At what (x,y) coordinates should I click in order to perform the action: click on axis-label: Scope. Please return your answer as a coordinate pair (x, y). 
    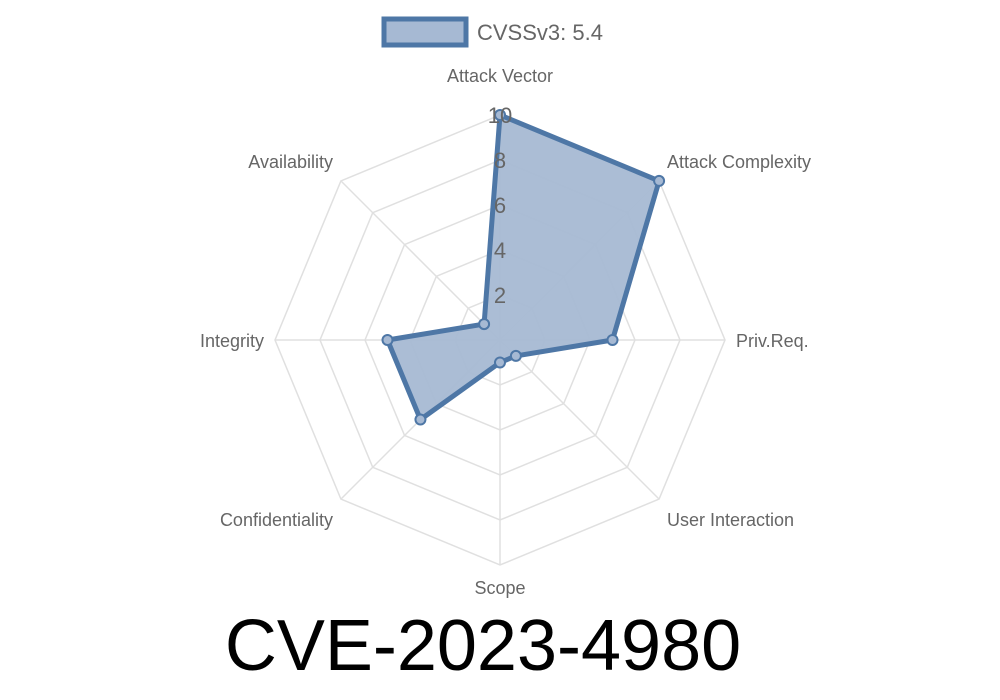
    Looking at the image, I should click on (499, 588).